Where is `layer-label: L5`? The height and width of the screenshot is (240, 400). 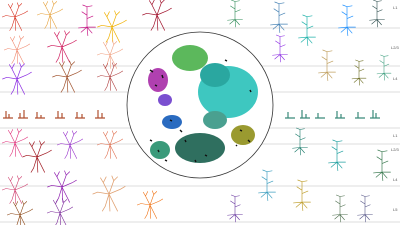
layer-label: L5 is located at coordinates (395, 209).